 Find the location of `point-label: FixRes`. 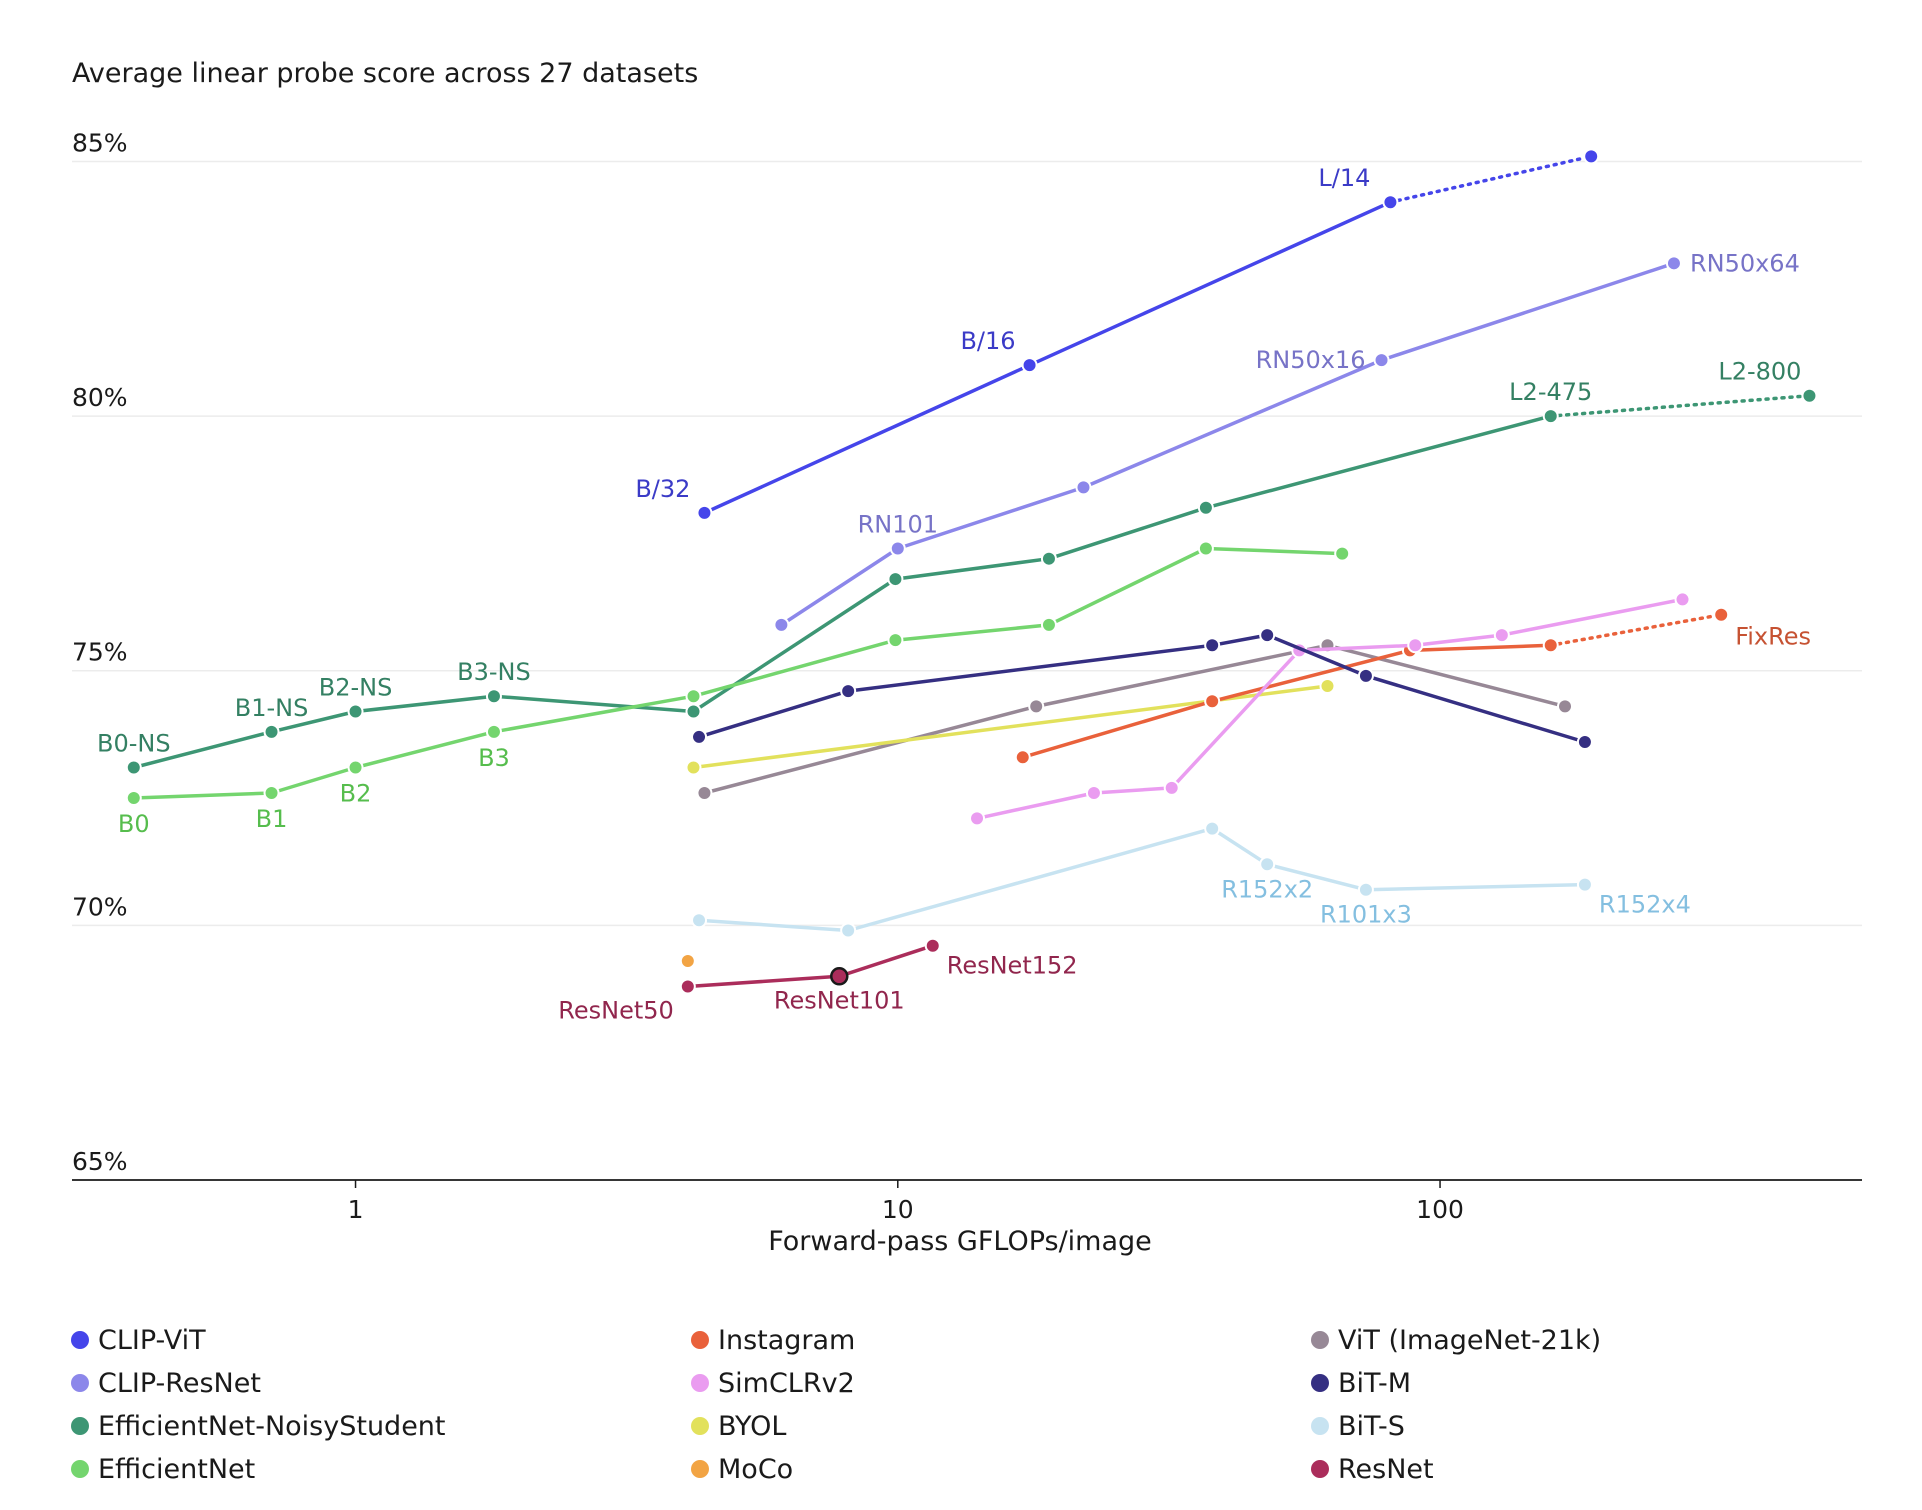

point-label: FixRes is located at coordinates (1773, 637).